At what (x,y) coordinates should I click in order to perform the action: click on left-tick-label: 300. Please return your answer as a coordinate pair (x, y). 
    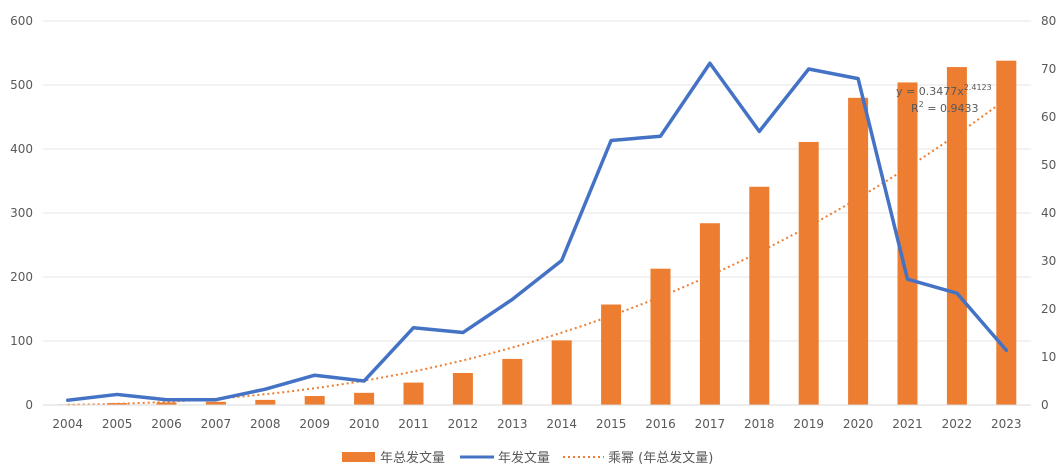
    Looking at the image, I should click on (21, 213).